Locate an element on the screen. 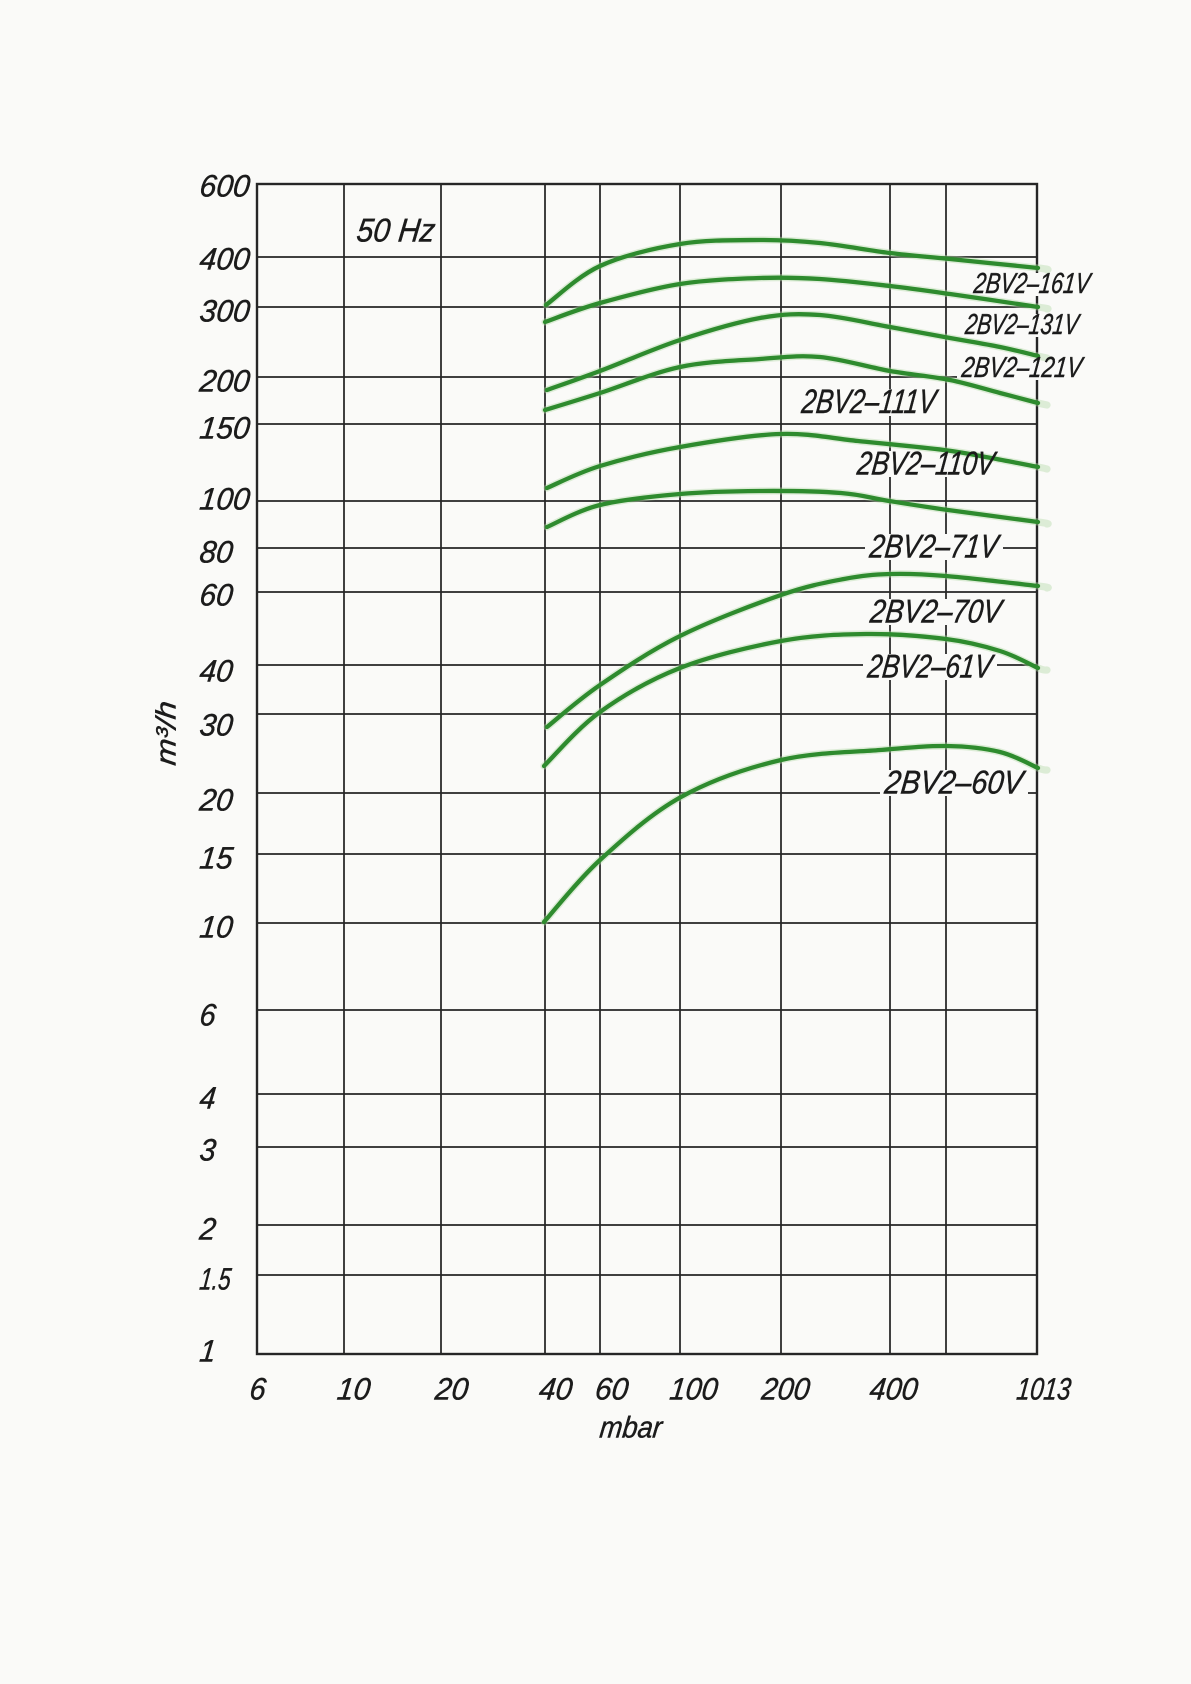 The width and height of the screenshot is (1191, 1684). svg-text: 1 is located at coordinates (208, 1351).